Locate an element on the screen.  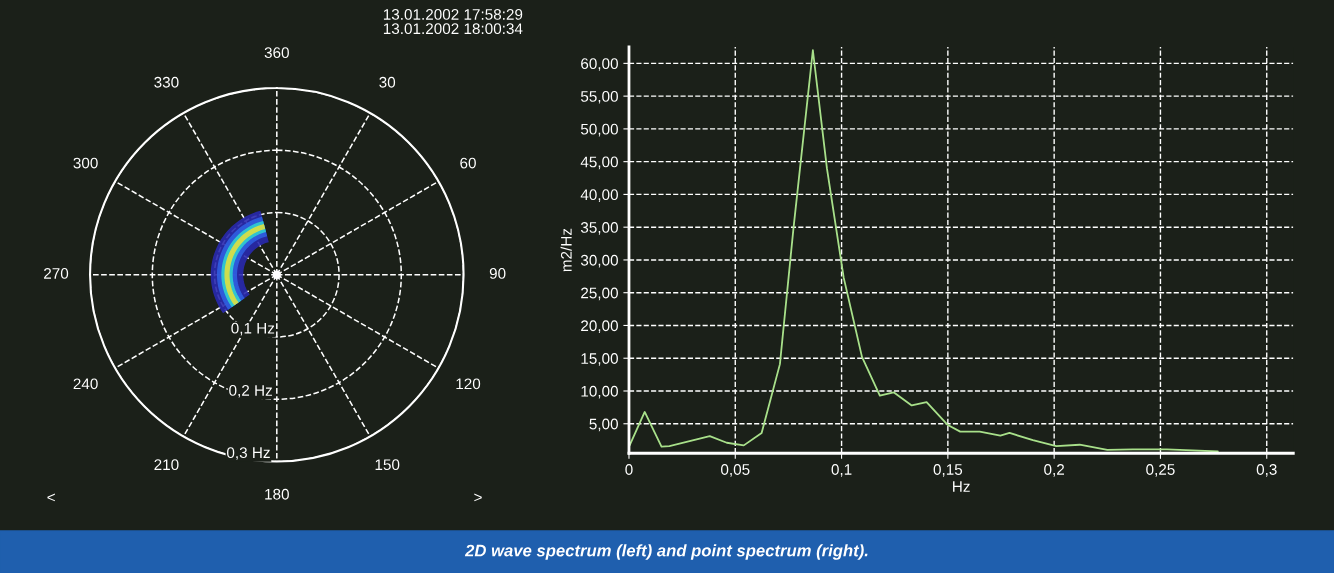
y-tick-label: 5,00 is located at coordinates (603, 425).